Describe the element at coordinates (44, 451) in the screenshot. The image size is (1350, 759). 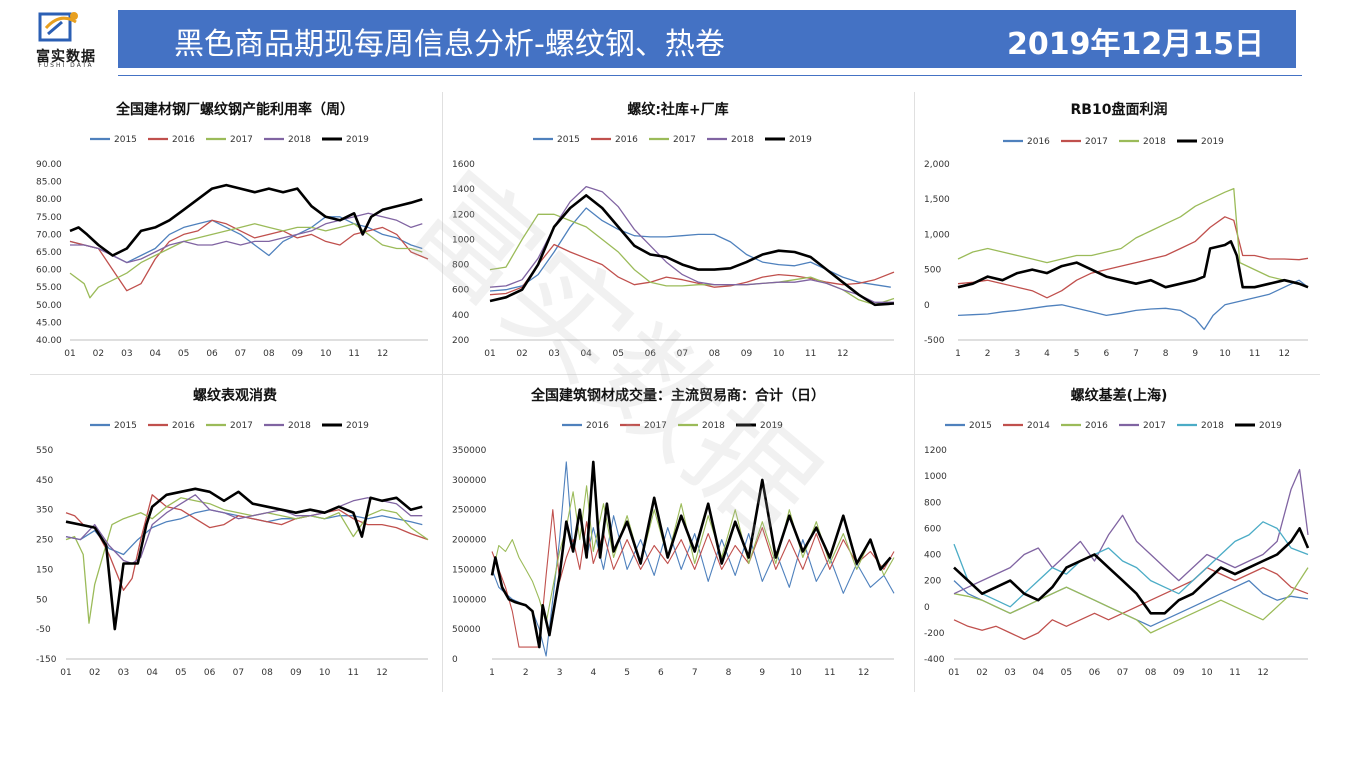
I see `y-tick-label: 550` at that location.